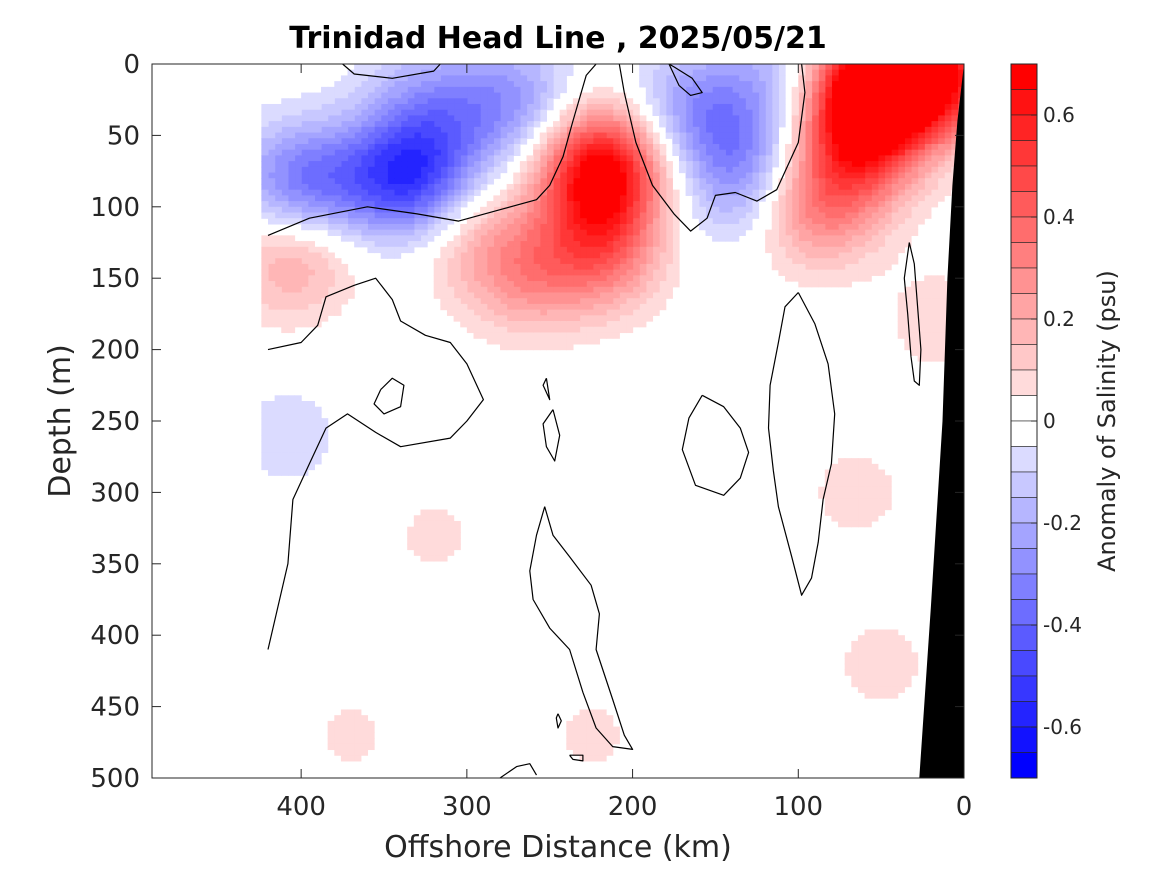 Image resolution: width=1167 pixels, height=875 pixels. Describe the element at coordinates (1024, 102) in the screenshot. I see `colorbar-step` at that location.